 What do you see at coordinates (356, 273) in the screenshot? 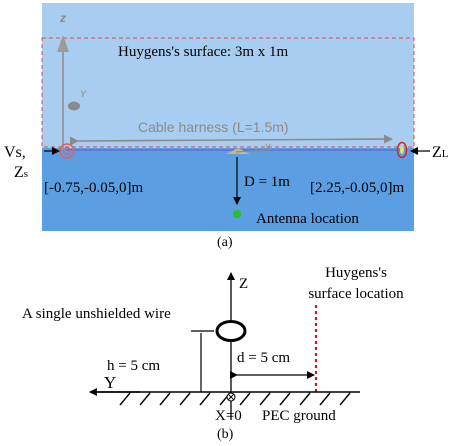
I see `huygens-location-label-line1: Huygens's` at bounding box center [356, 273].